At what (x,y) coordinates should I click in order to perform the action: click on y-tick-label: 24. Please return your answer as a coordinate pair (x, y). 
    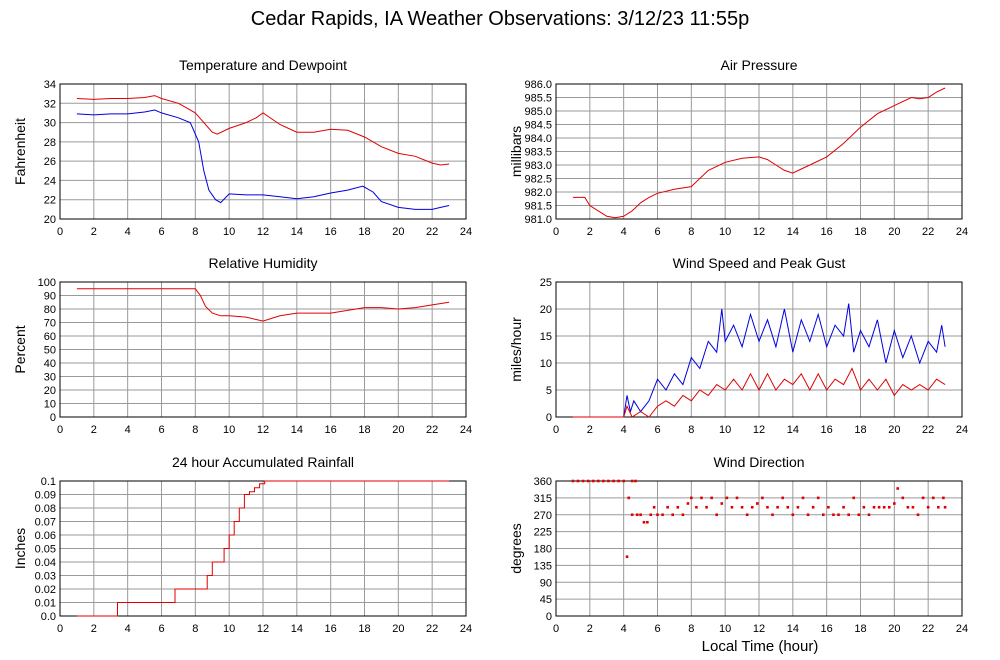
    Looking at the image, I should click on (50, 181).